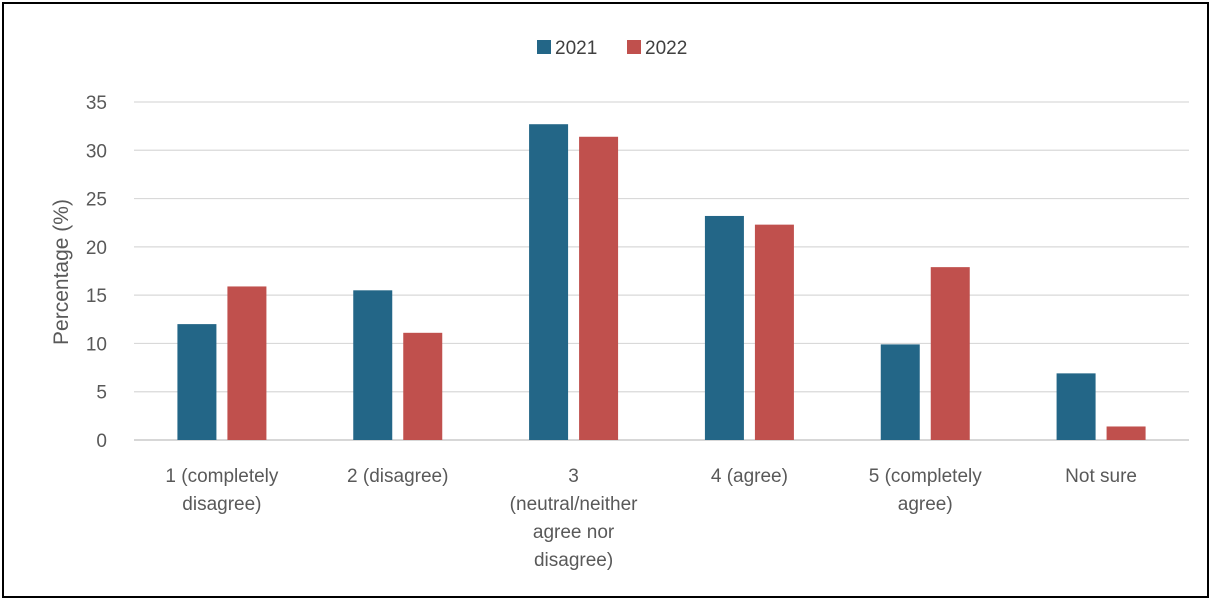 The image size is (1209, 598). What do you see at coordinates (1101, 476) in the screenshot?
I see `x-tick-label: Not sure` at bounding box center [1101, 476].